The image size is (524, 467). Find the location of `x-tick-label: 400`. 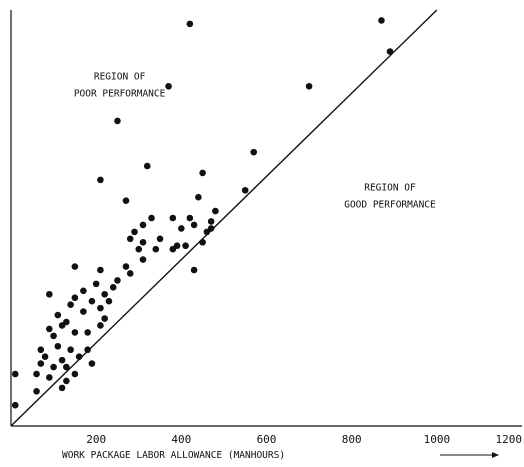

x-tick-label: 400 is located at coordinates (181, 439).